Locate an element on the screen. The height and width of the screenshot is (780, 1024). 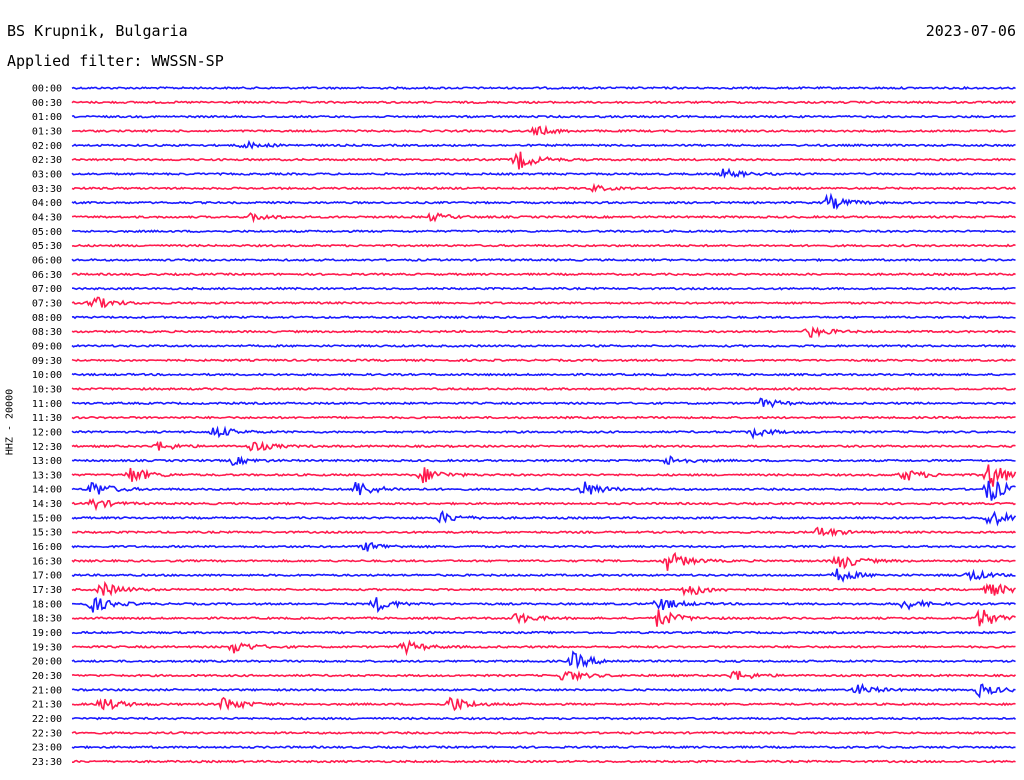
time-label: 12:30 is located at coordinates (47, 447).